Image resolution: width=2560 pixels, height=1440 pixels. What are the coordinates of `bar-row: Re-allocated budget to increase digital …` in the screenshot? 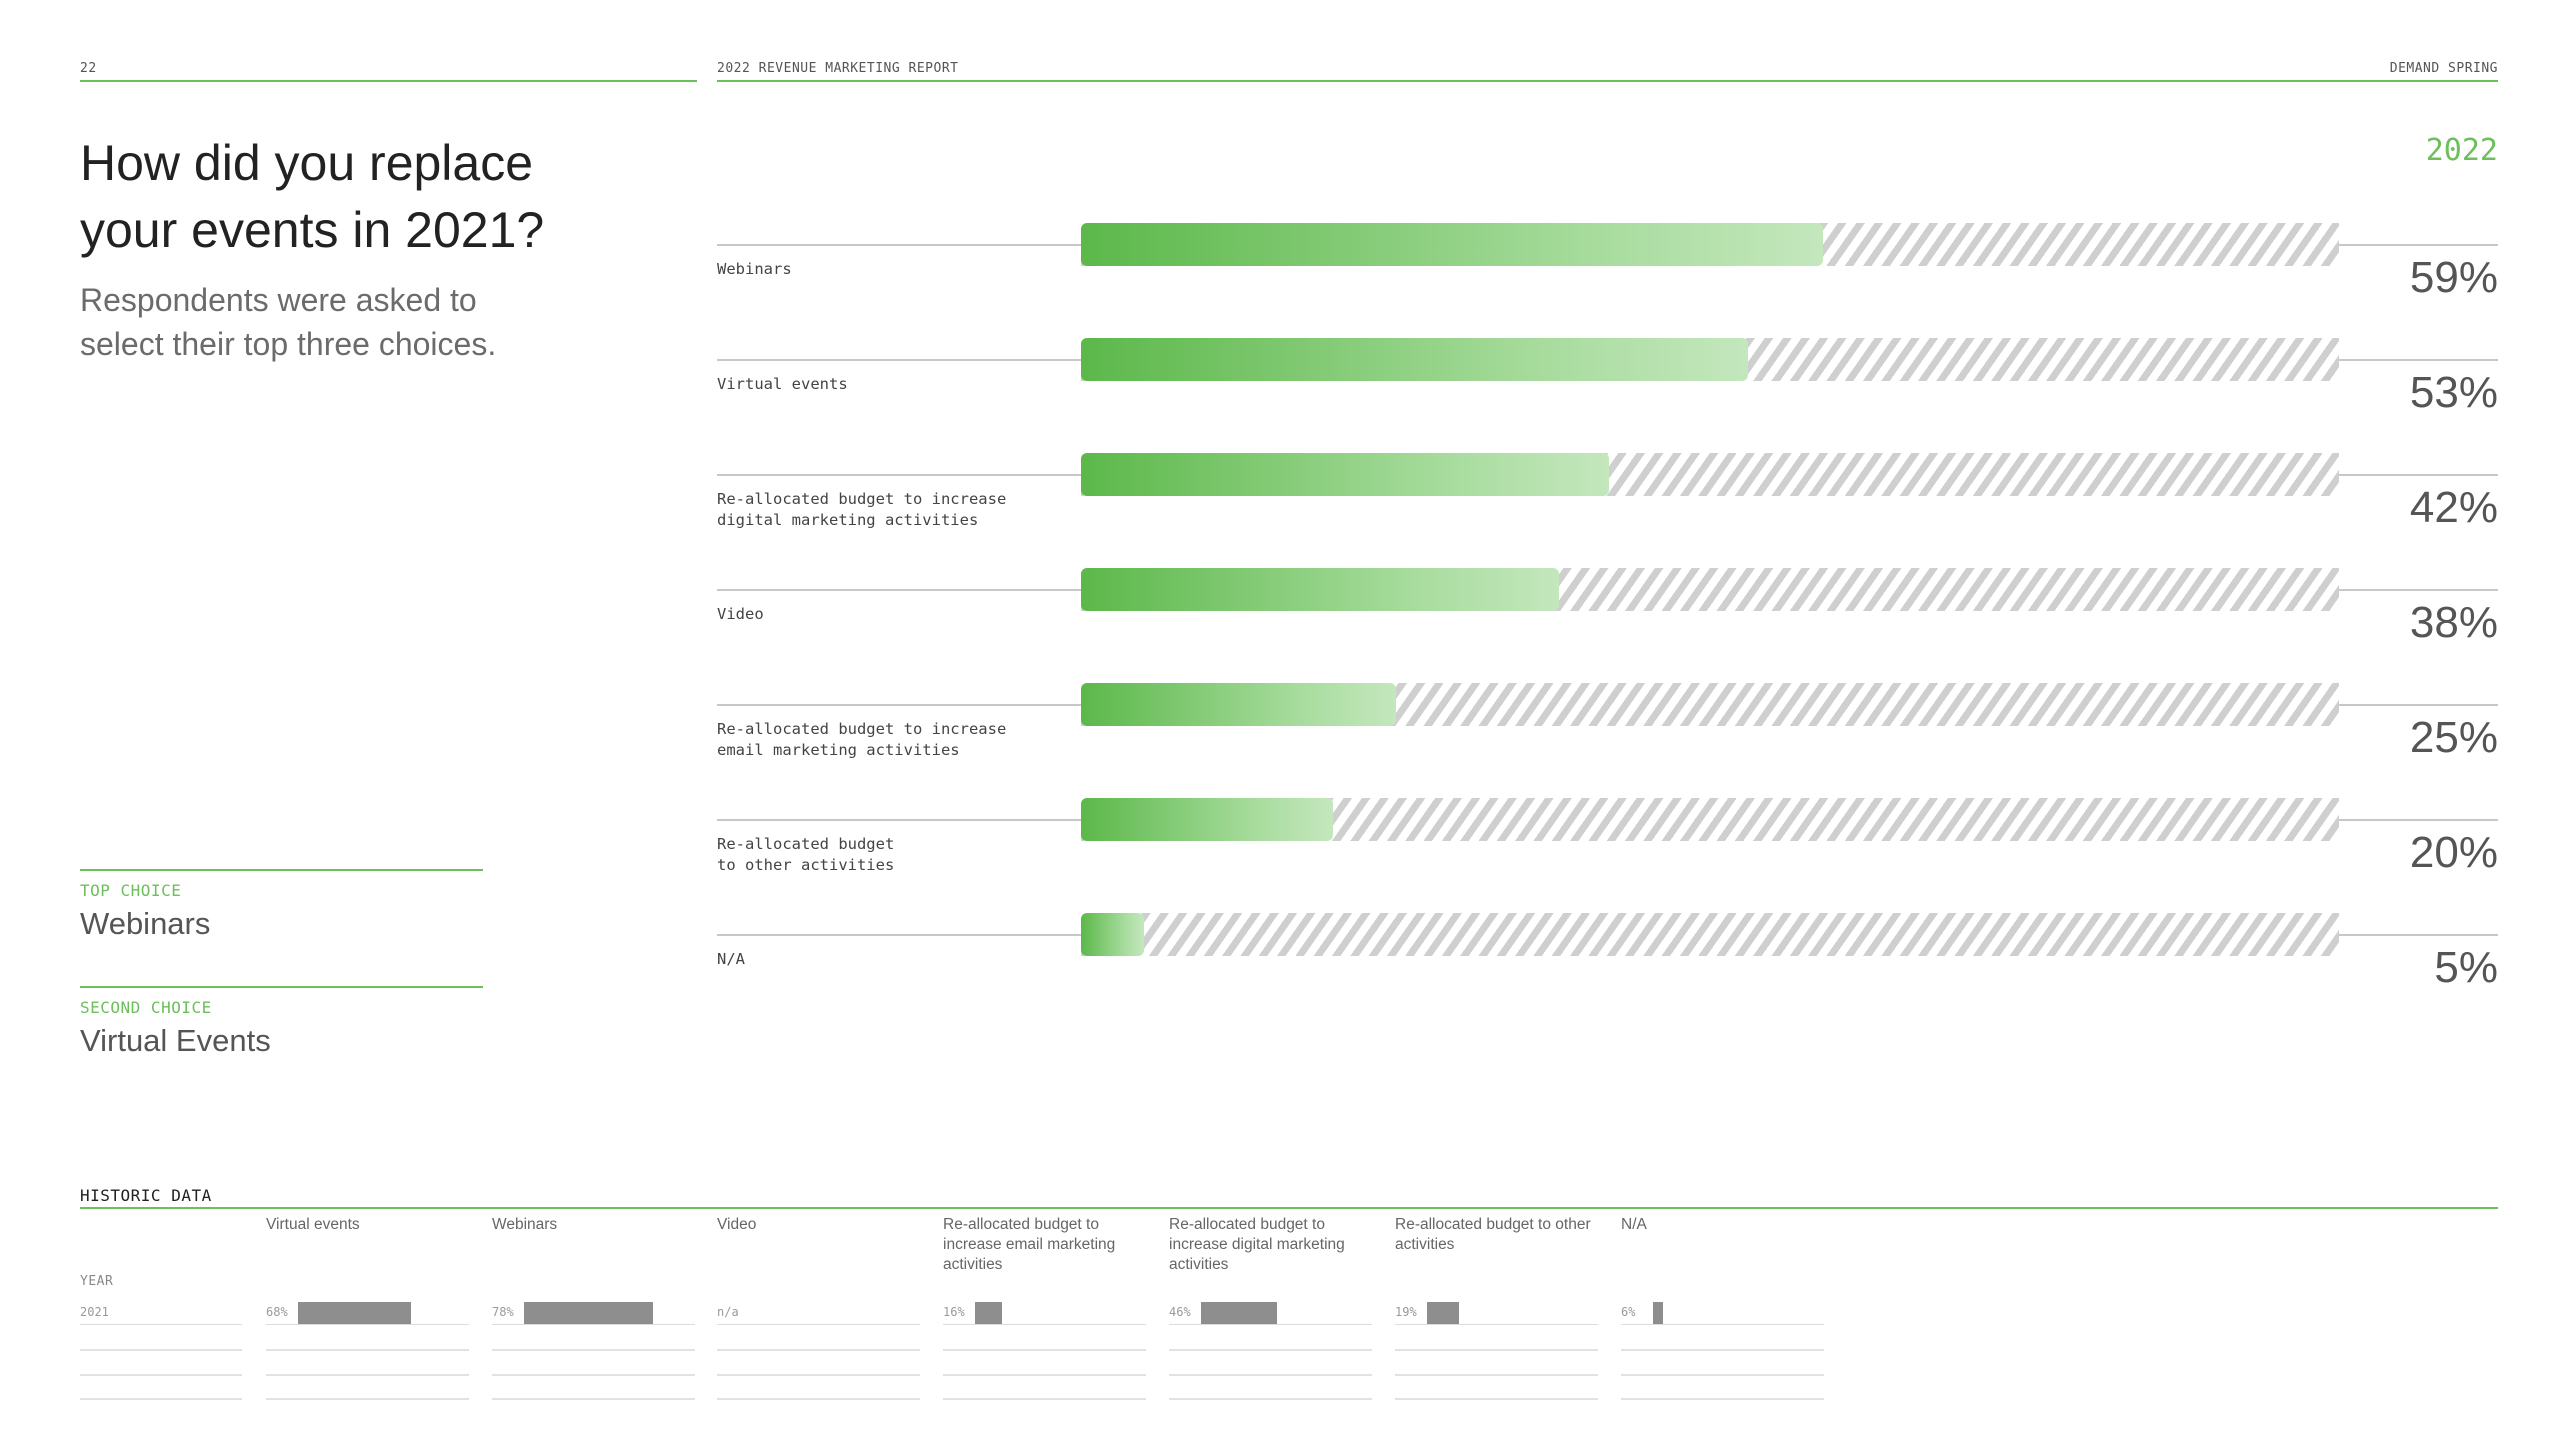 It's located at (1607, 508).